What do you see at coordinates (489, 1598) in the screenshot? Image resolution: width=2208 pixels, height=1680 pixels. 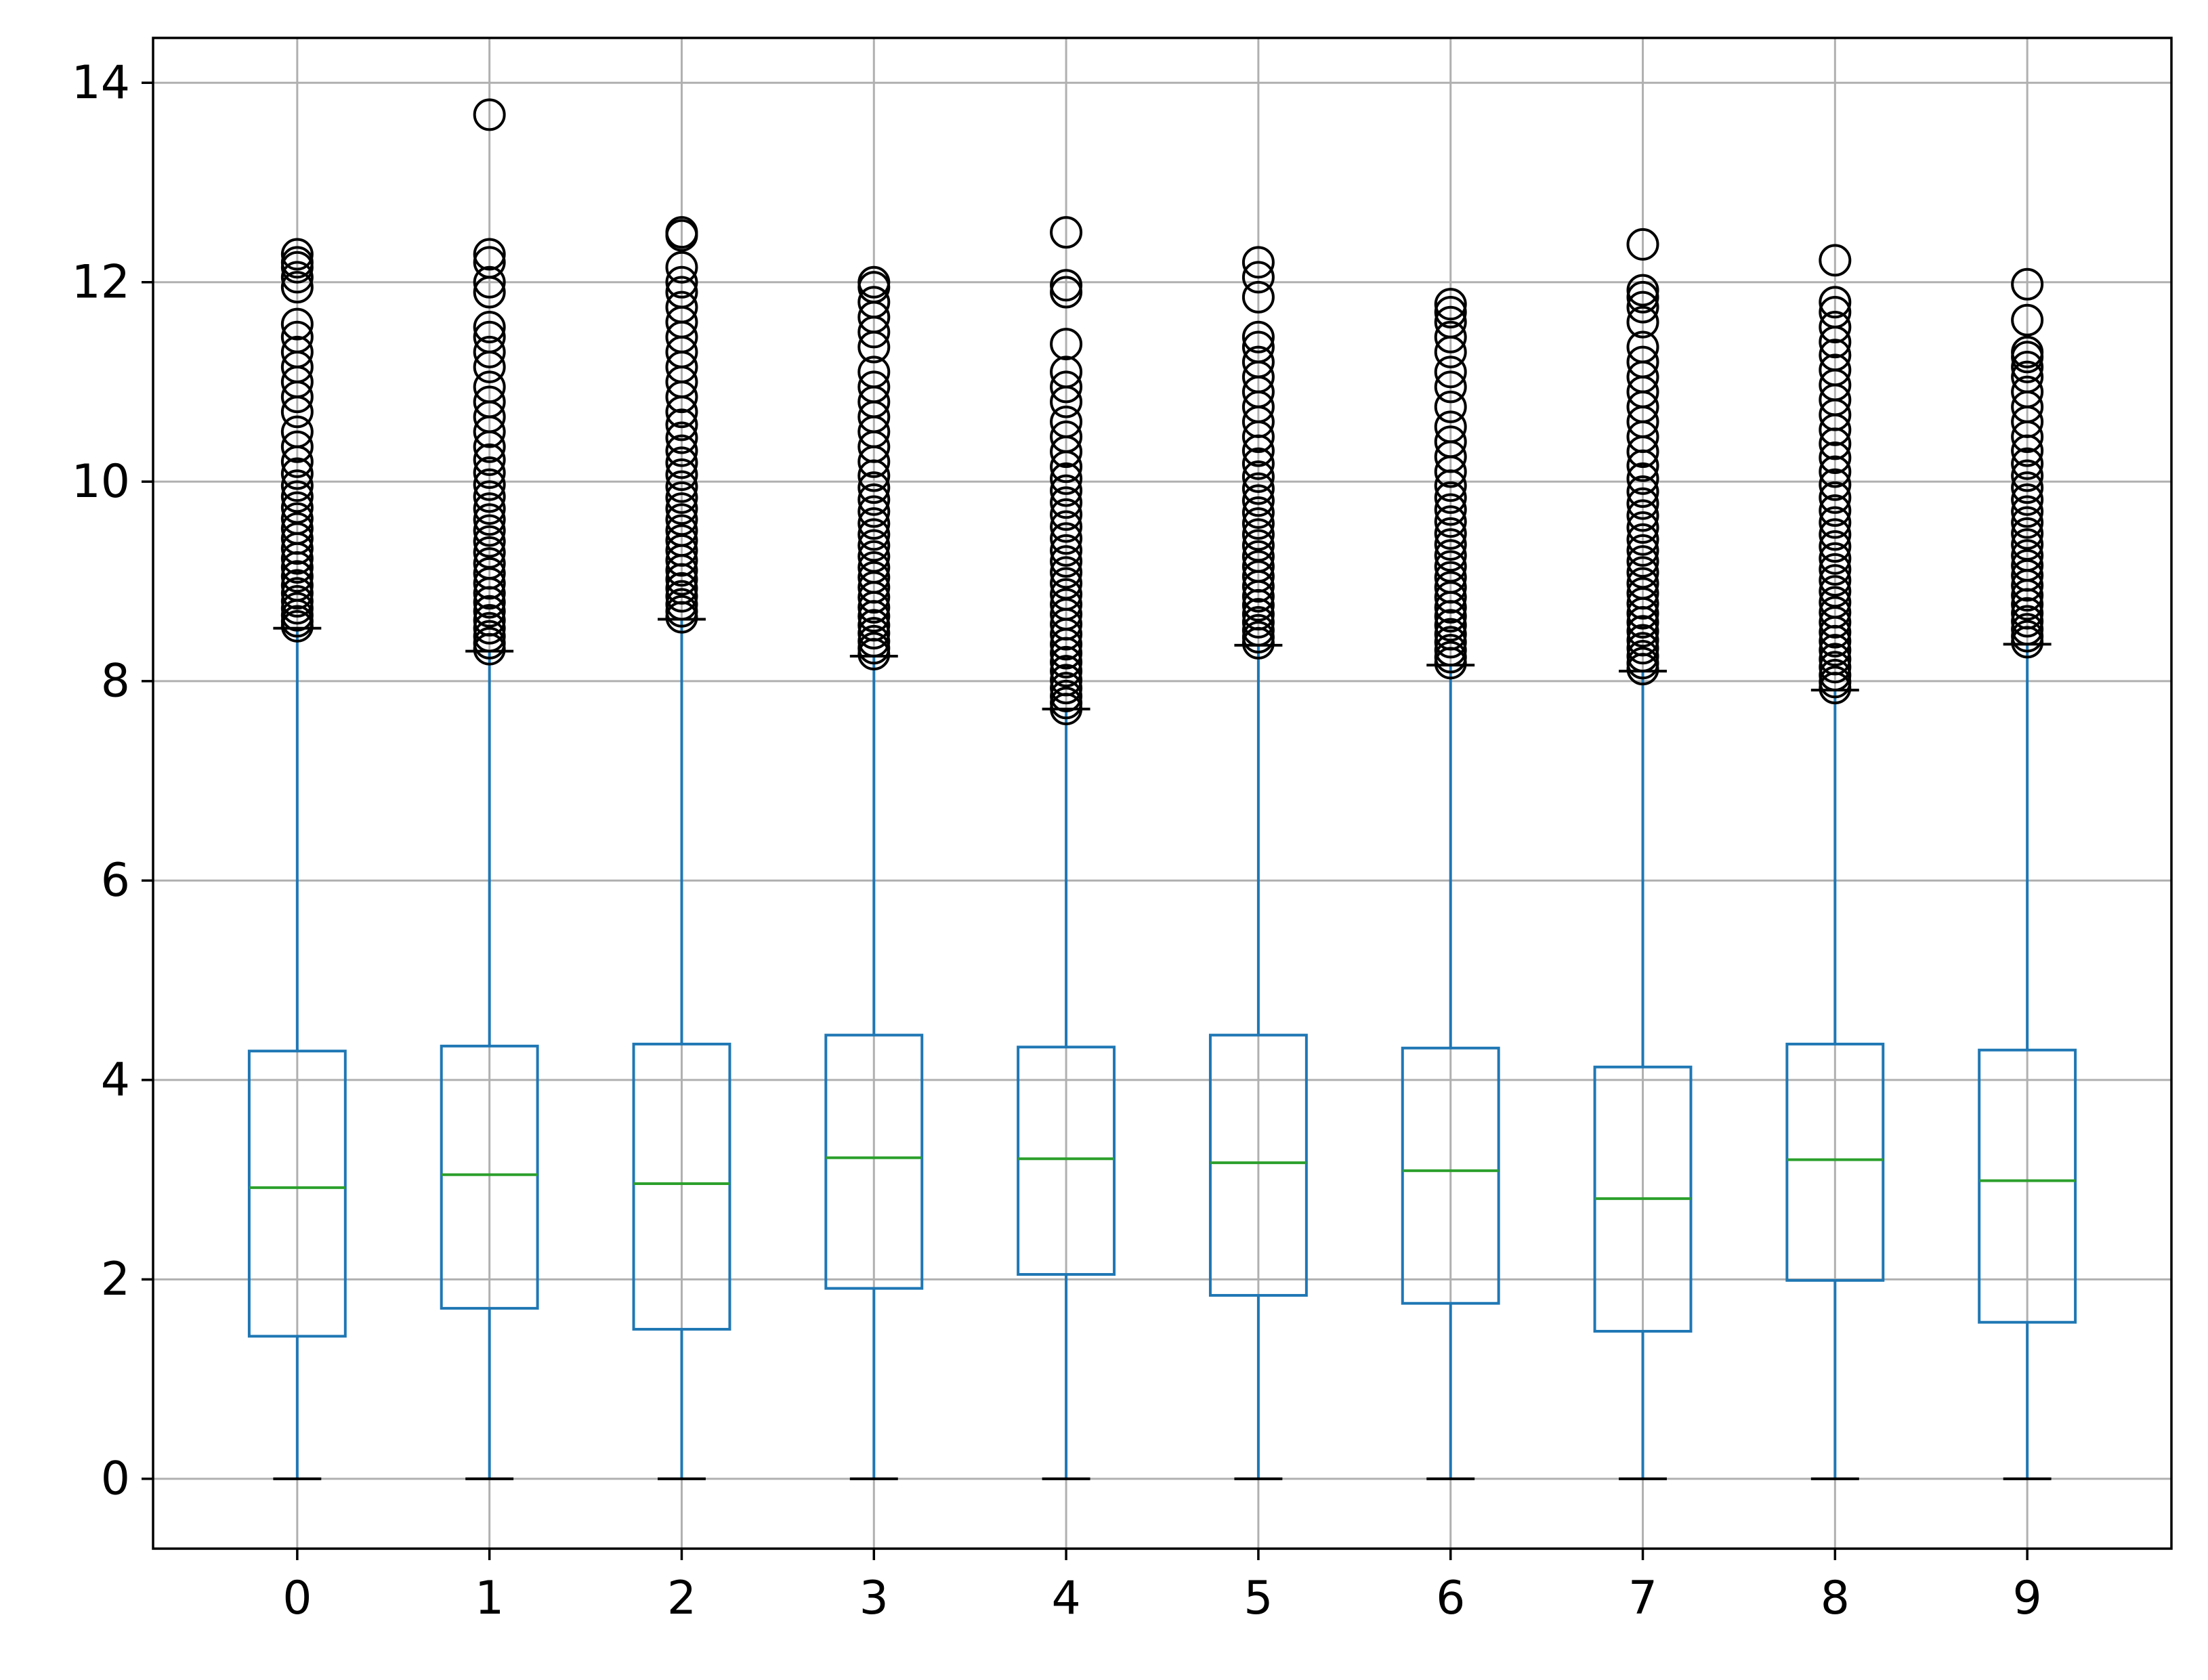 I see `x-tick-label: 1` at bounding box center [489, 1598].